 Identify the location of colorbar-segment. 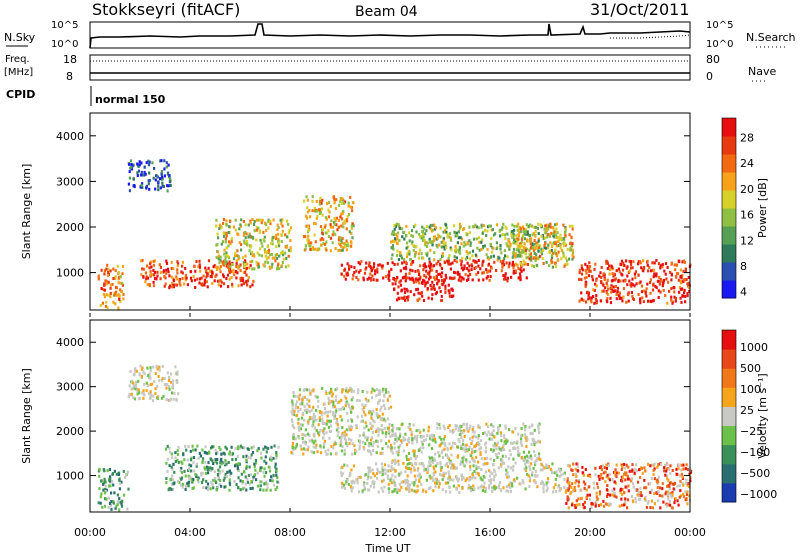
(729, 289).